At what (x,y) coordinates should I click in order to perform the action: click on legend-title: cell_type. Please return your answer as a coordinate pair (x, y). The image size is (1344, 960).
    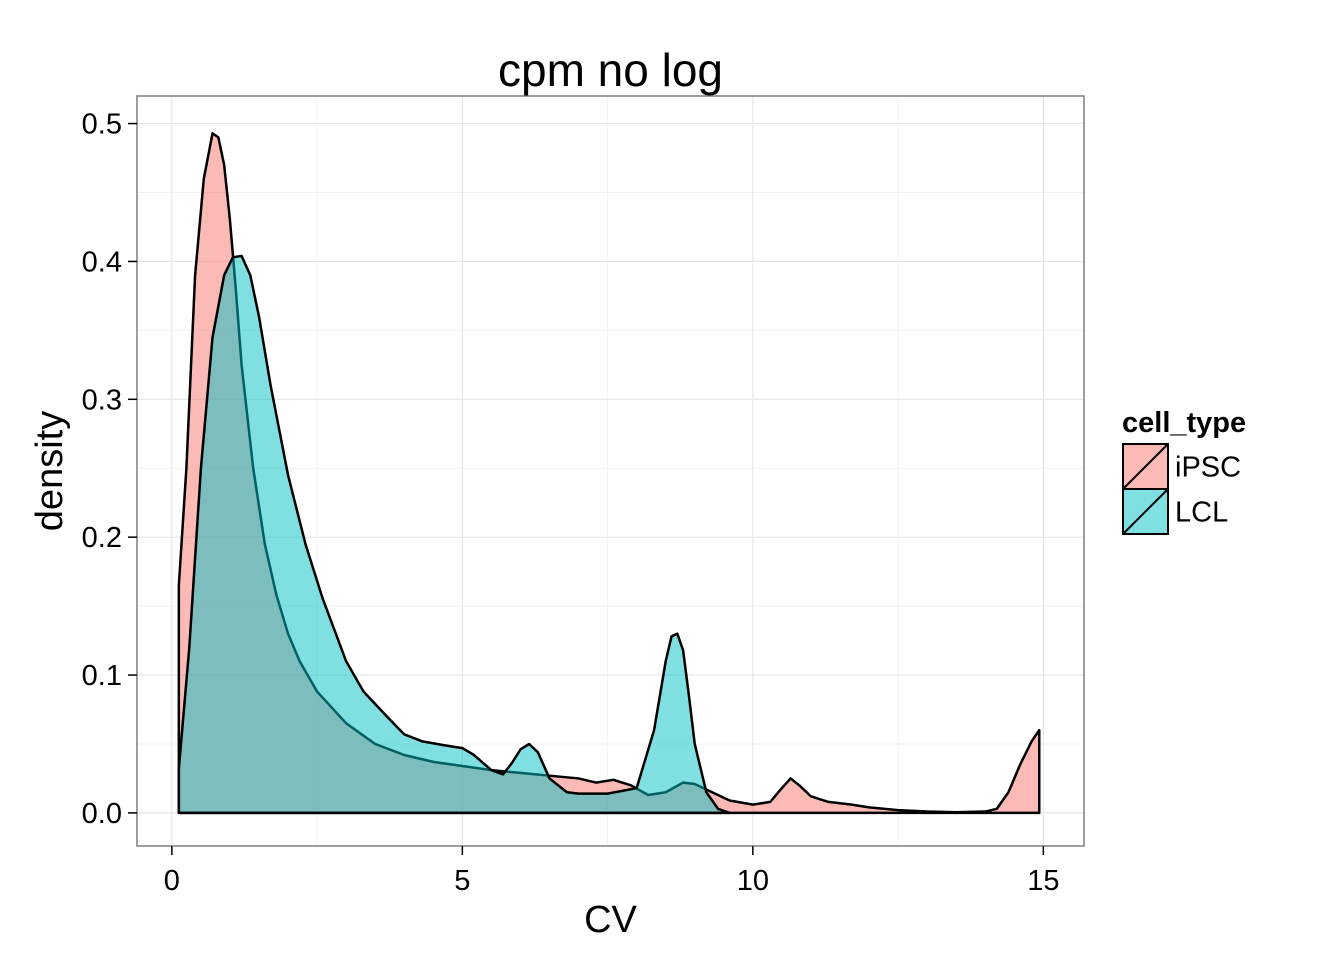
    Looking at the image, I should click on (1184, 423).